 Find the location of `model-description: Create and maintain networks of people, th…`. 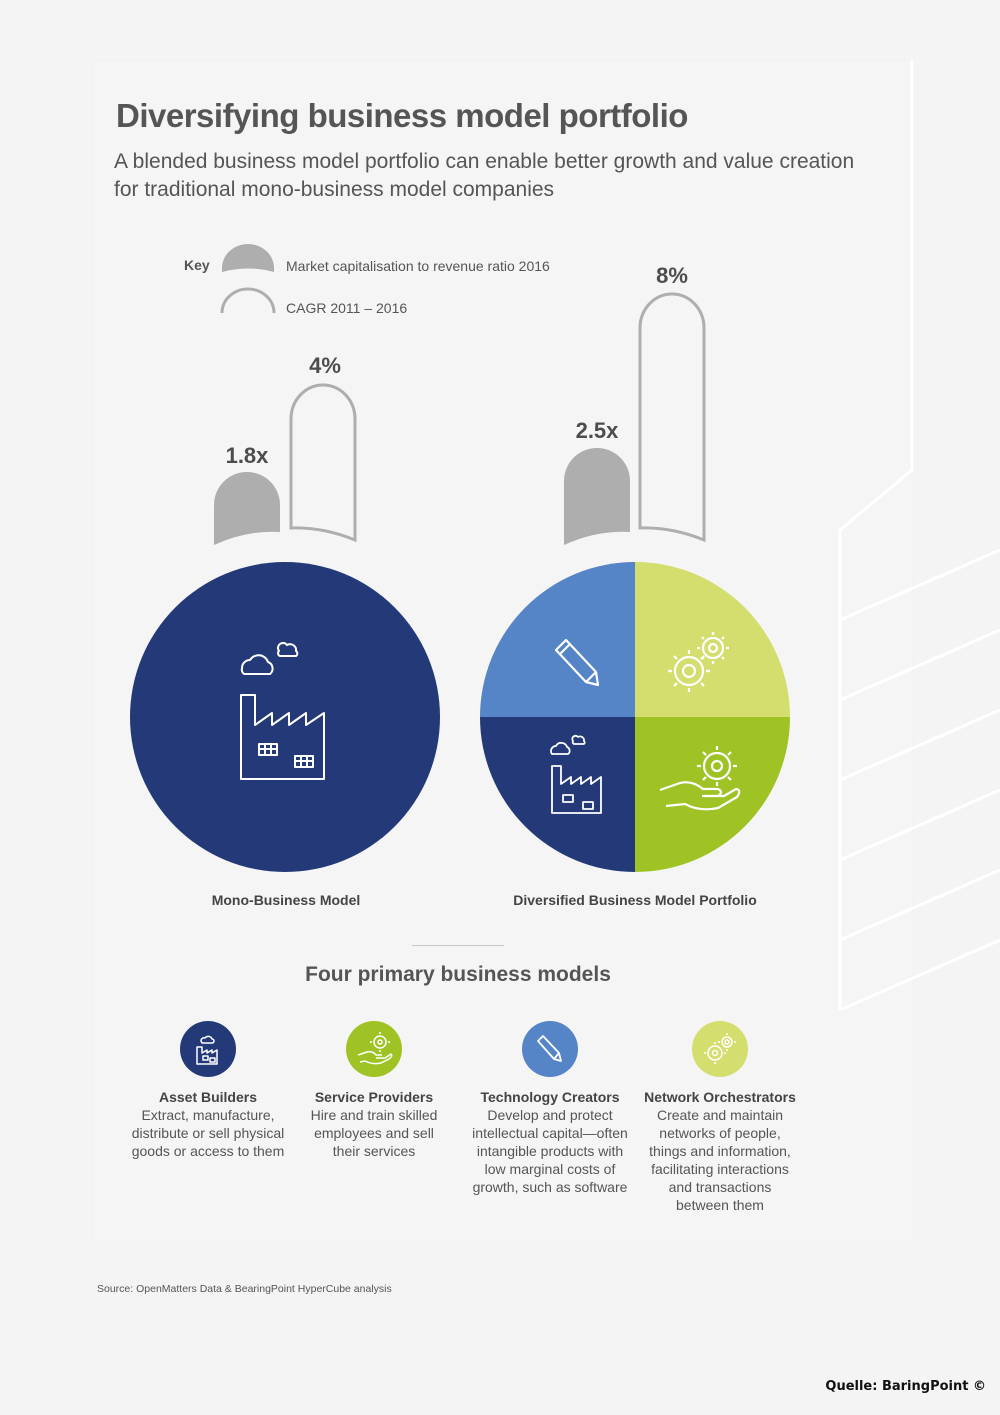

model-description: Create and maintain networks of people, th… is located at coordinates (720, 1160).